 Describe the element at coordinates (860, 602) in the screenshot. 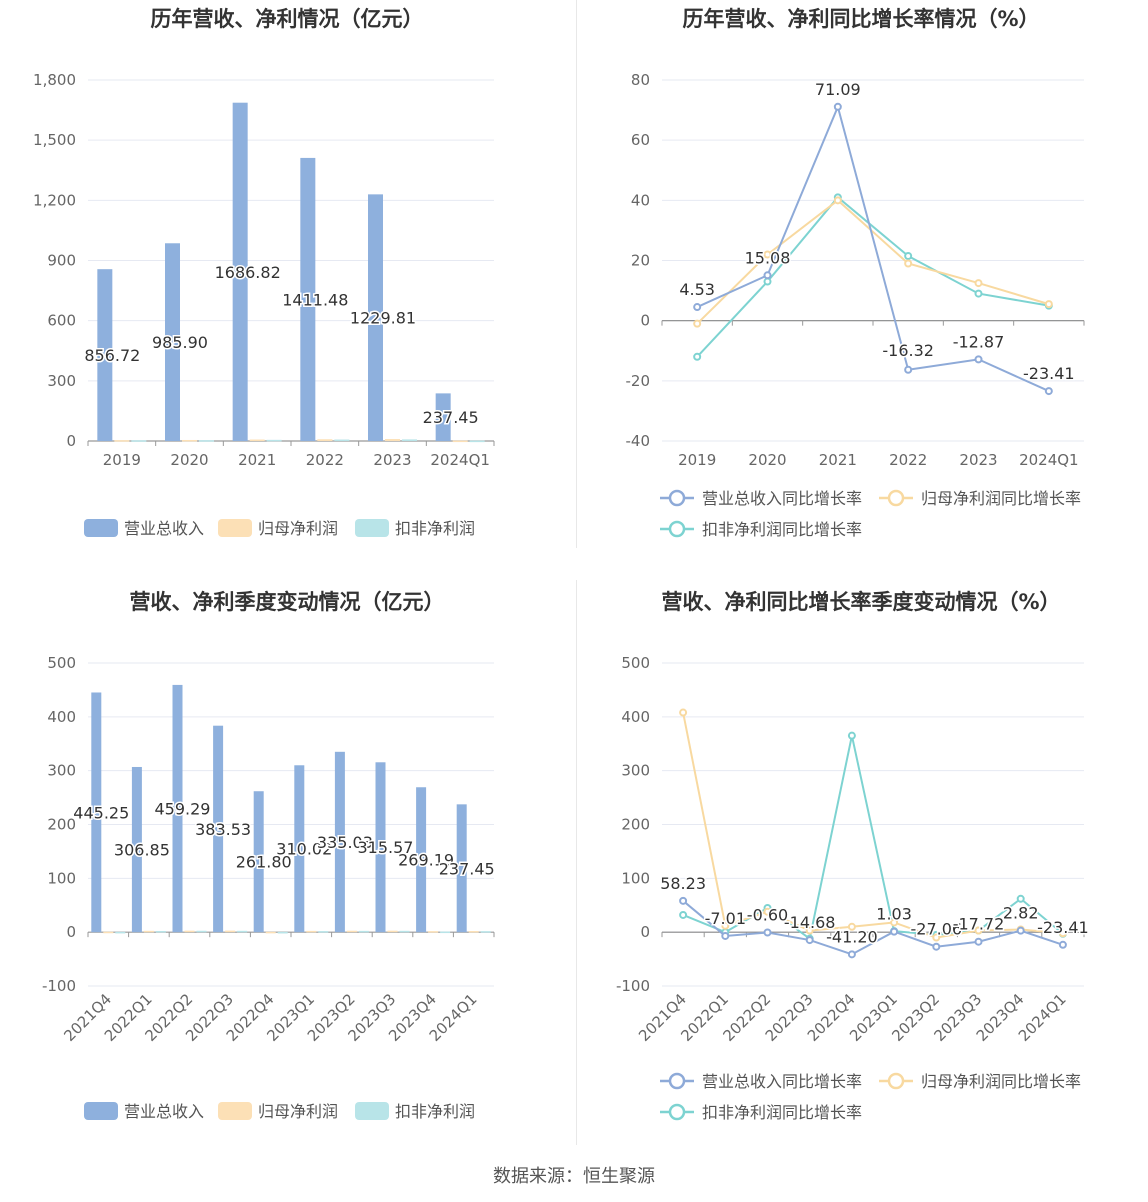

I see `chart-title: 营收、净利同比增长率季度变动情况（%）` at that location.